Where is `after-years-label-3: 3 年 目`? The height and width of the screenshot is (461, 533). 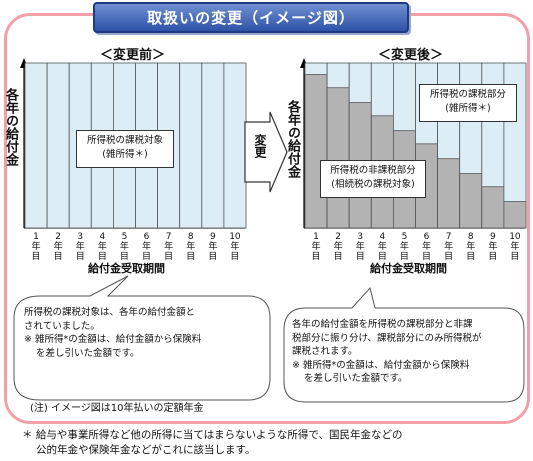 after-years-label-3: 3 年 目 is located at coordinates (360, 247).